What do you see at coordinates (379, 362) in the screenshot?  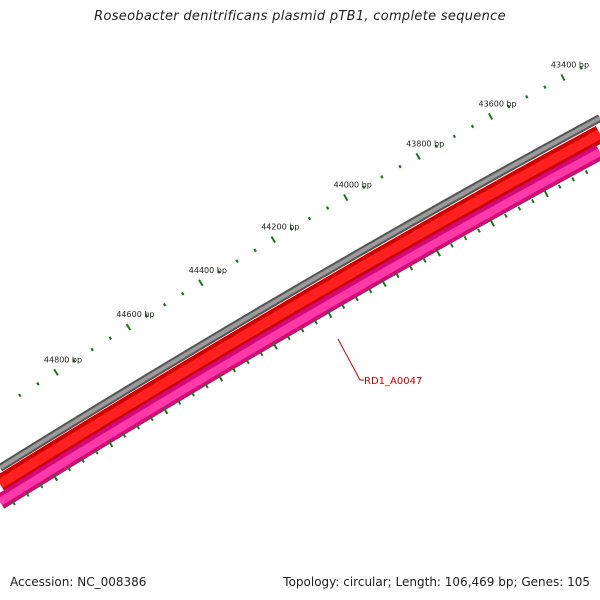 I see `gene-callout: RD1_A0047` at bounding box center [379, 362].